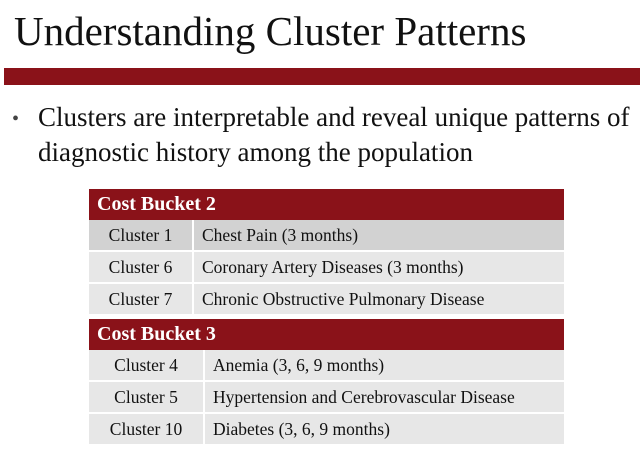 This screenshot has height=453, width=640. I want to click on cluster-cell: Cluster 1, so click(141, 235).